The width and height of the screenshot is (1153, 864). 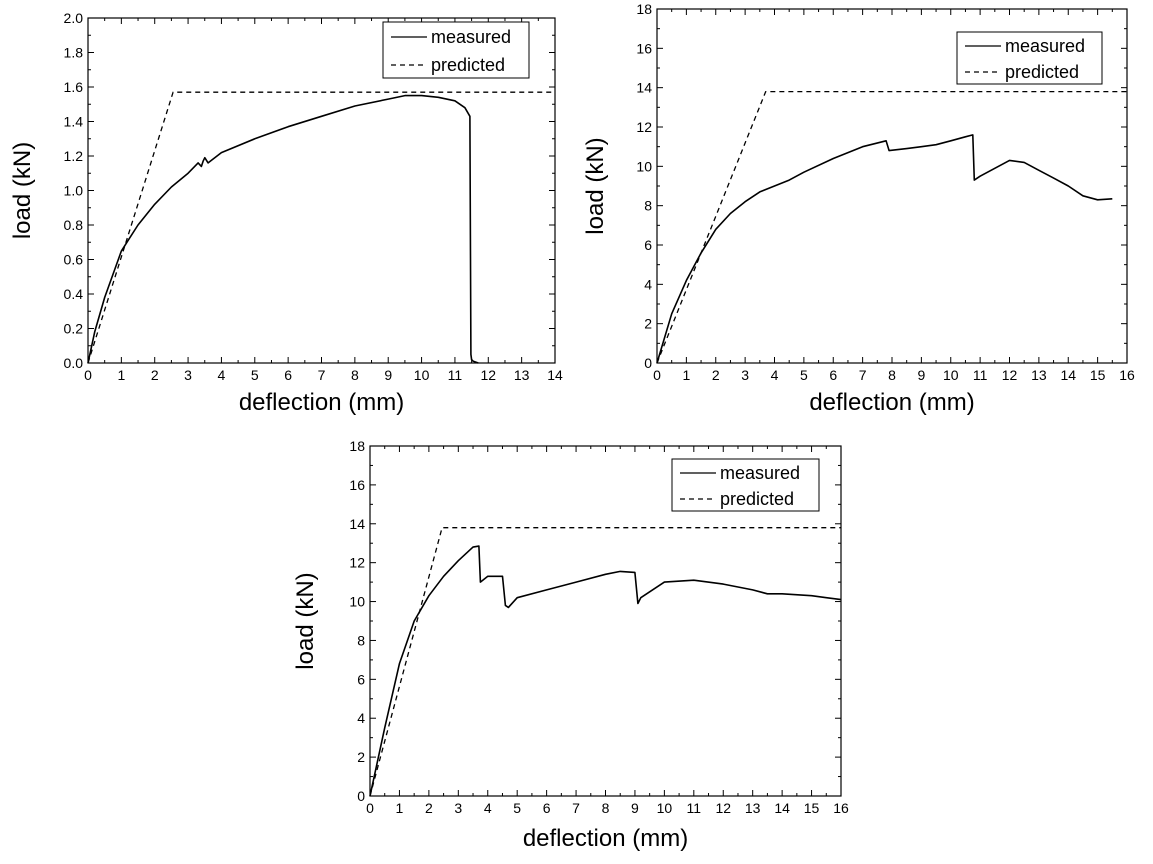 What do you see at coordinates (74, 329) in the screenshot?
I see `chart1-y-tick-label: 0.2` at bounding box center [74, 329].